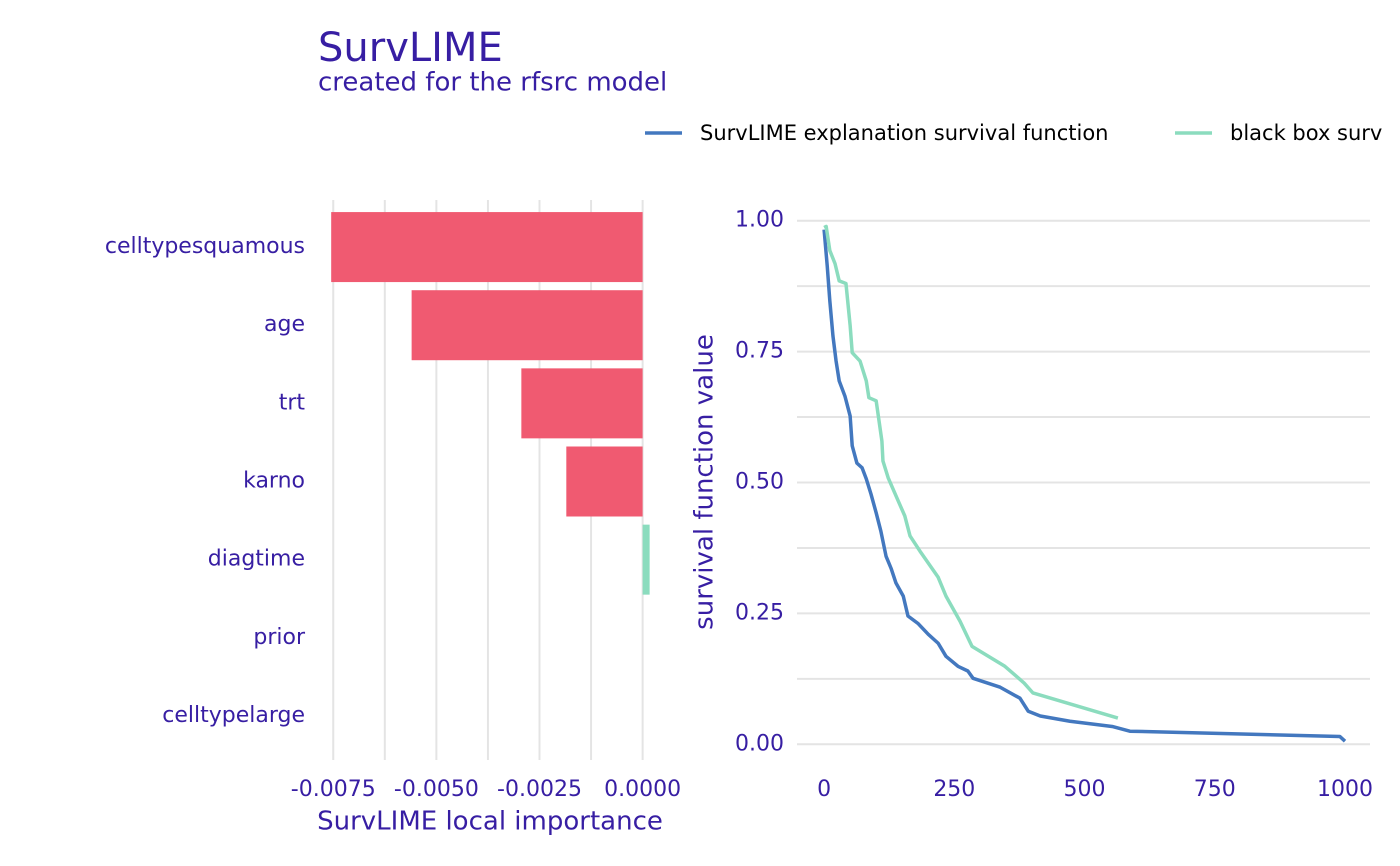 The height and width of the screenshot is (866, 1400). Describe the element at coordinates (490, 822) in the screenshot. I see `x-axis-title: SurvLIME local importance` at that location.